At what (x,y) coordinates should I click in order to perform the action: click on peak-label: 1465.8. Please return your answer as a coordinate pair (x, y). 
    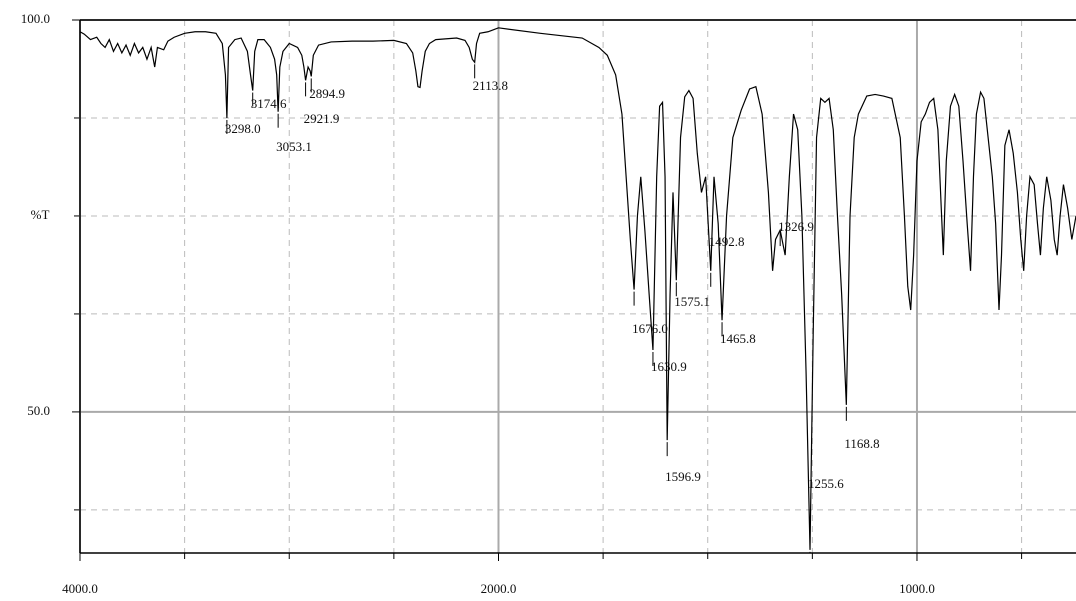
    Looking at the image, I should click on (738, 338).